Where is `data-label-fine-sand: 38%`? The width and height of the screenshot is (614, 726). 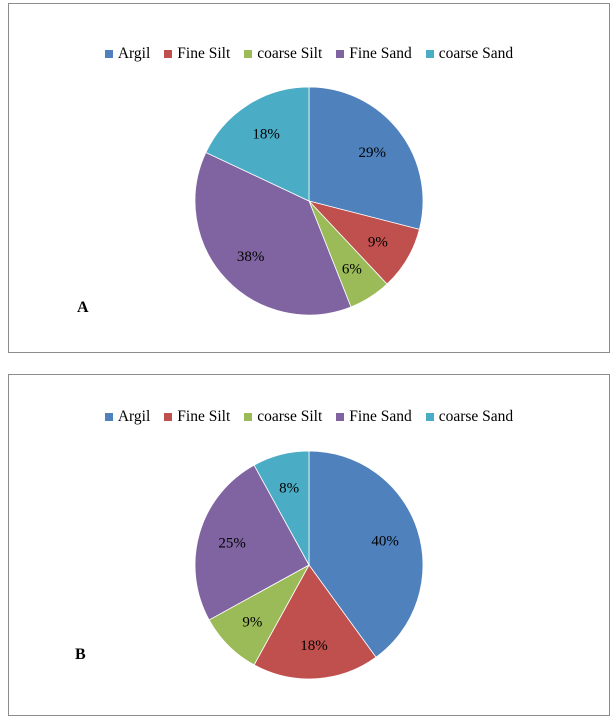 data-label-fine-sand: 38% is located at coordinates (250, 257).